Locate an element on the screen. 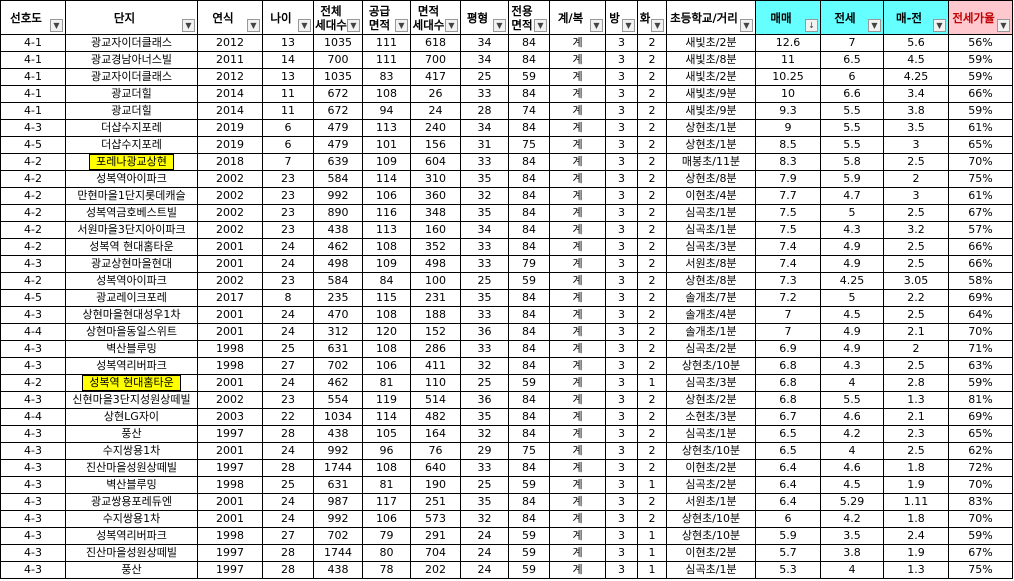 The image size is (1014, 581). cell-area-households: 348 is located at coordinates (435, 213).